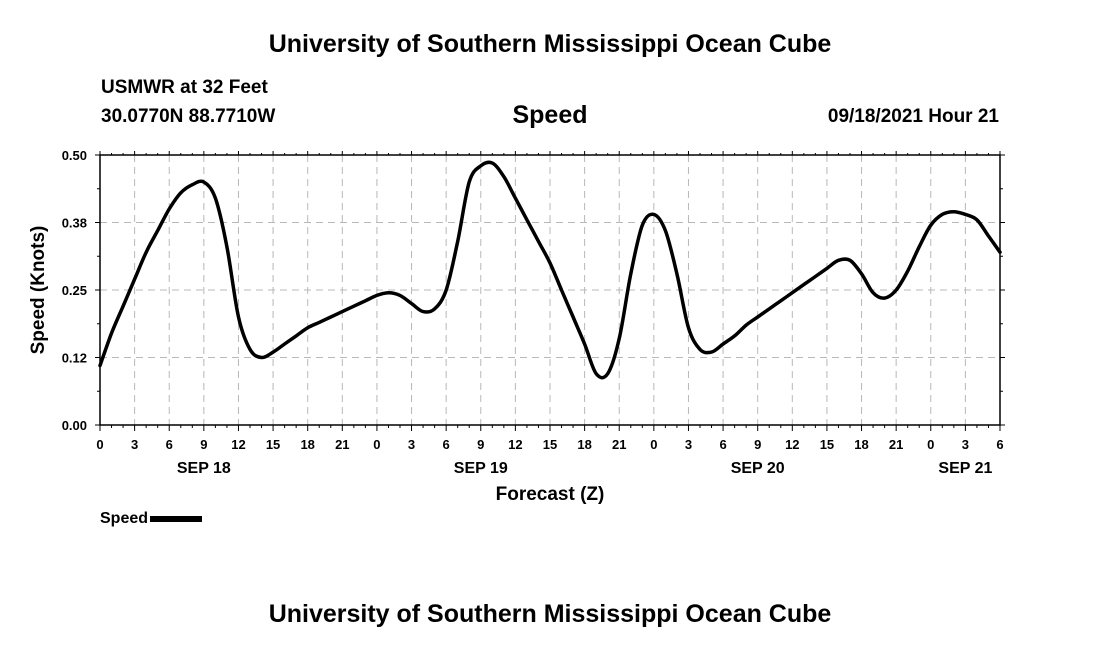 This screenshot has height=650, width=1100. What do you see at coordinates (38, 290) in the screenshot?
I see `y-axis-label: Speed (Knots)` at bounding box center [38, 290].